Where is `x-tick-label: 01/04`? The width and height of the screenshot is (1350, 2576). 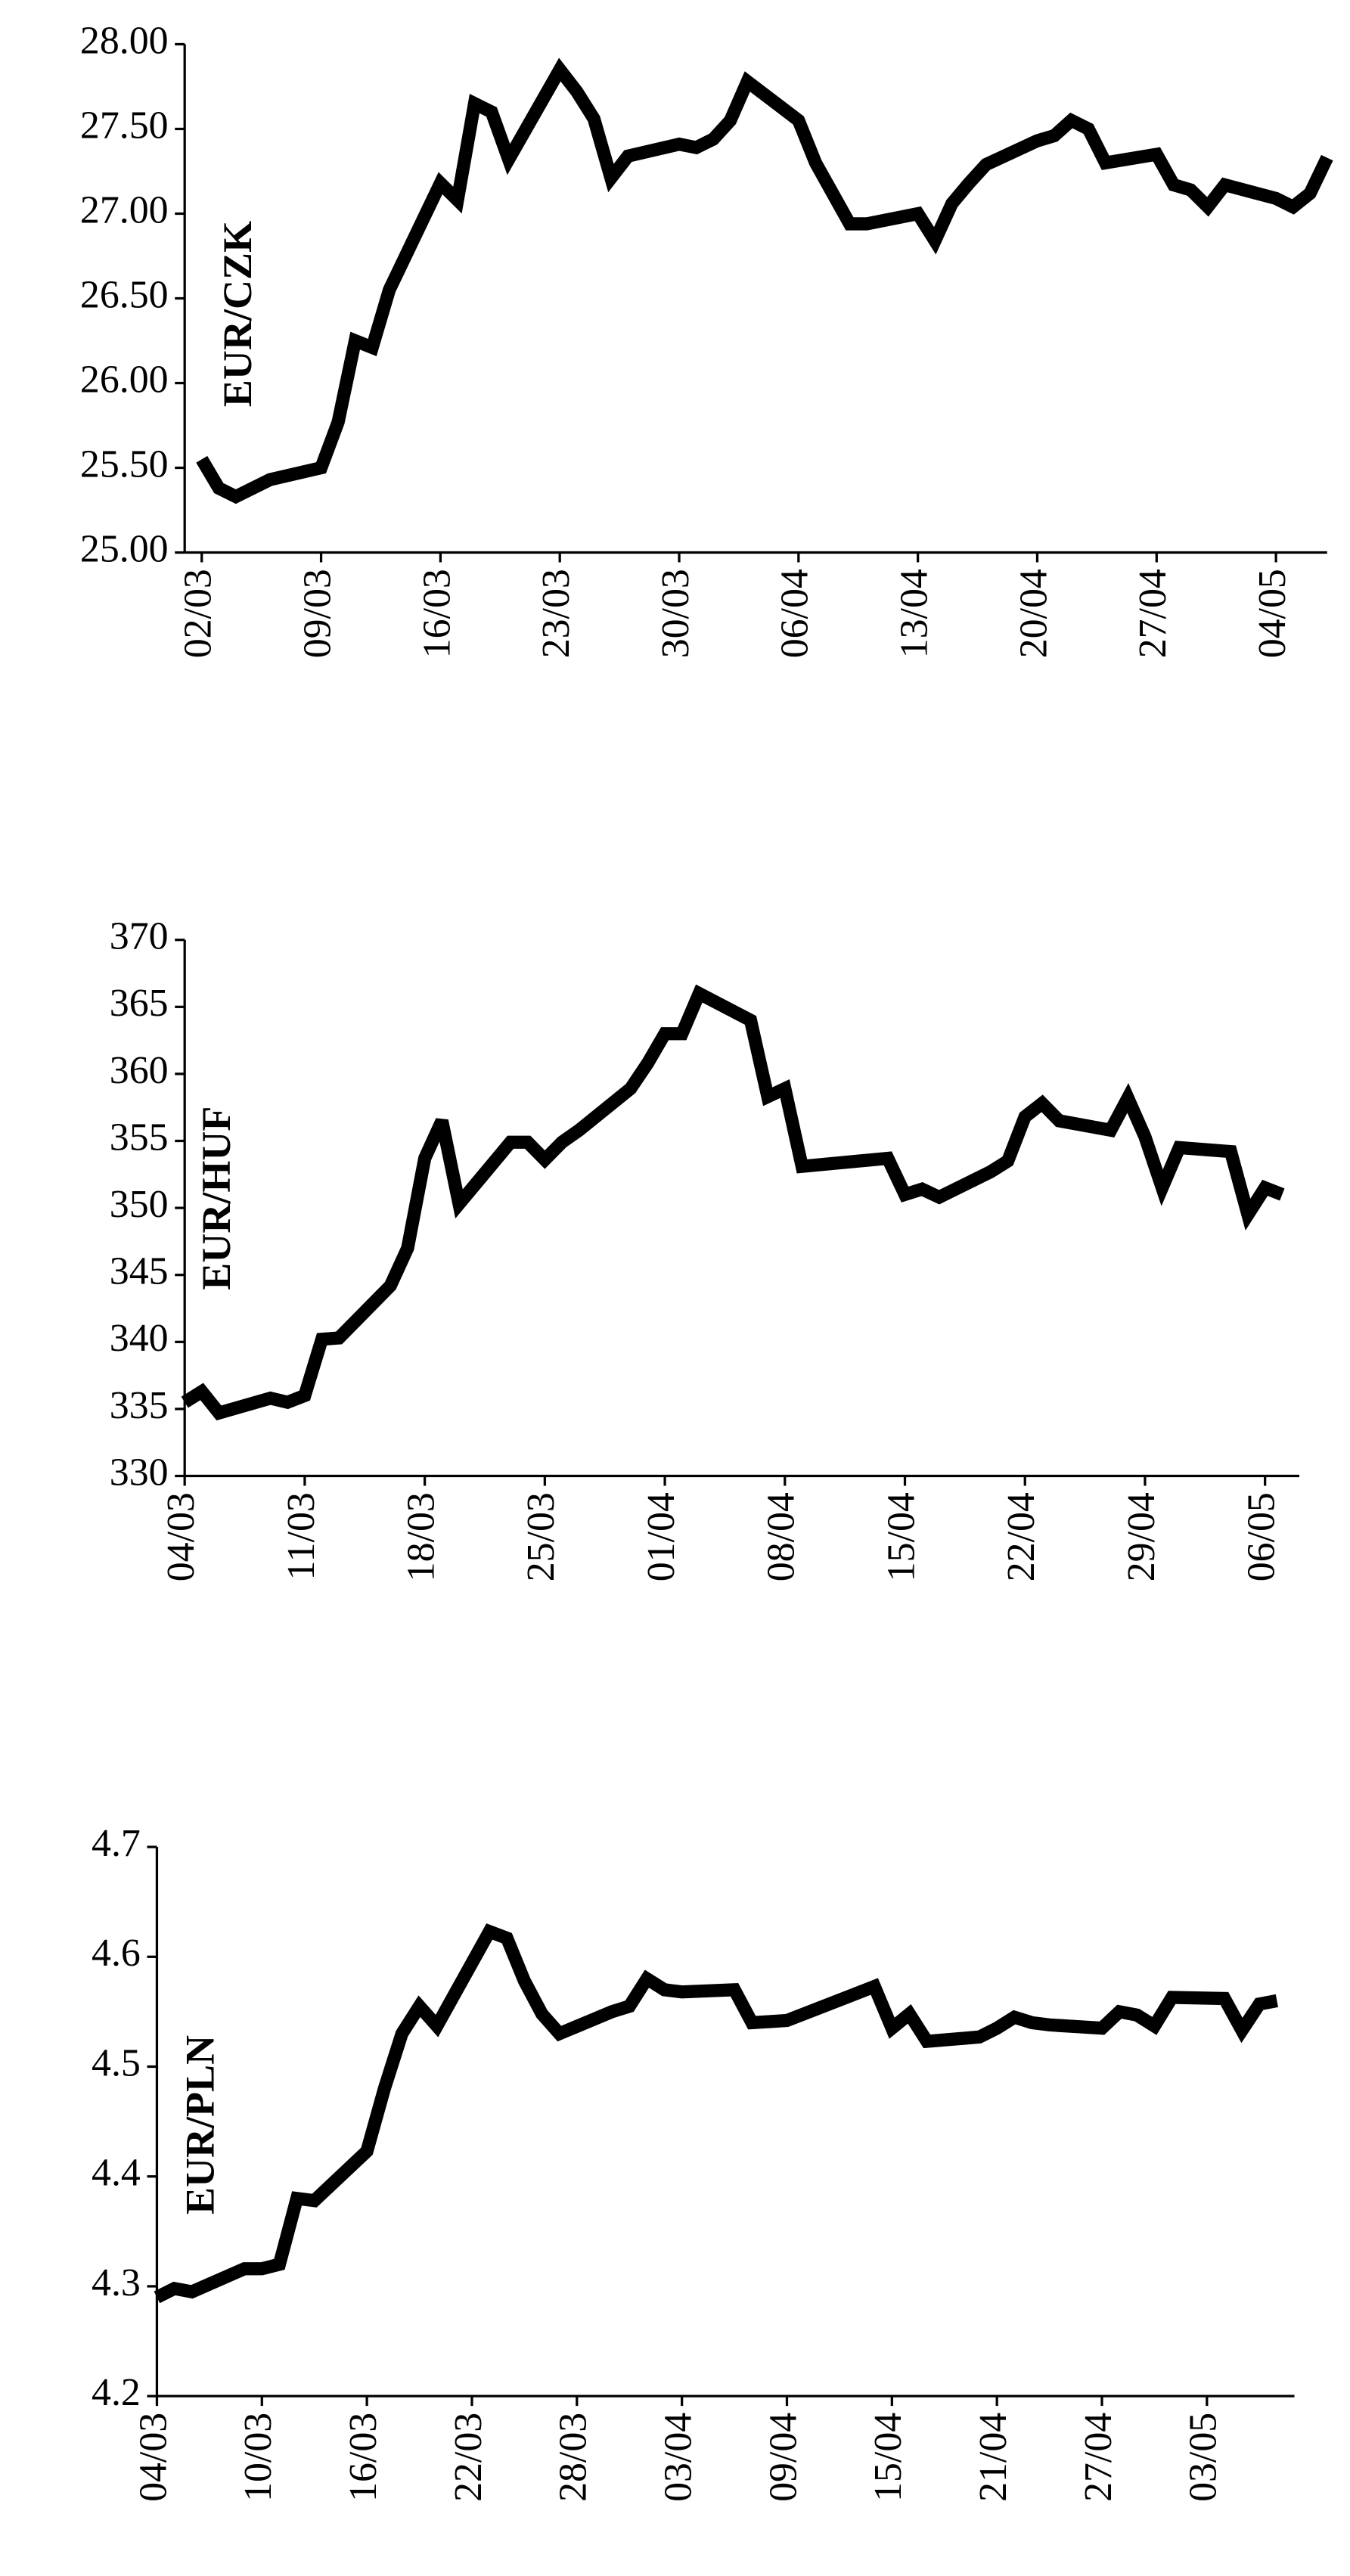
x-tick-label: 01/04 is located at coordinates (661, 1536).